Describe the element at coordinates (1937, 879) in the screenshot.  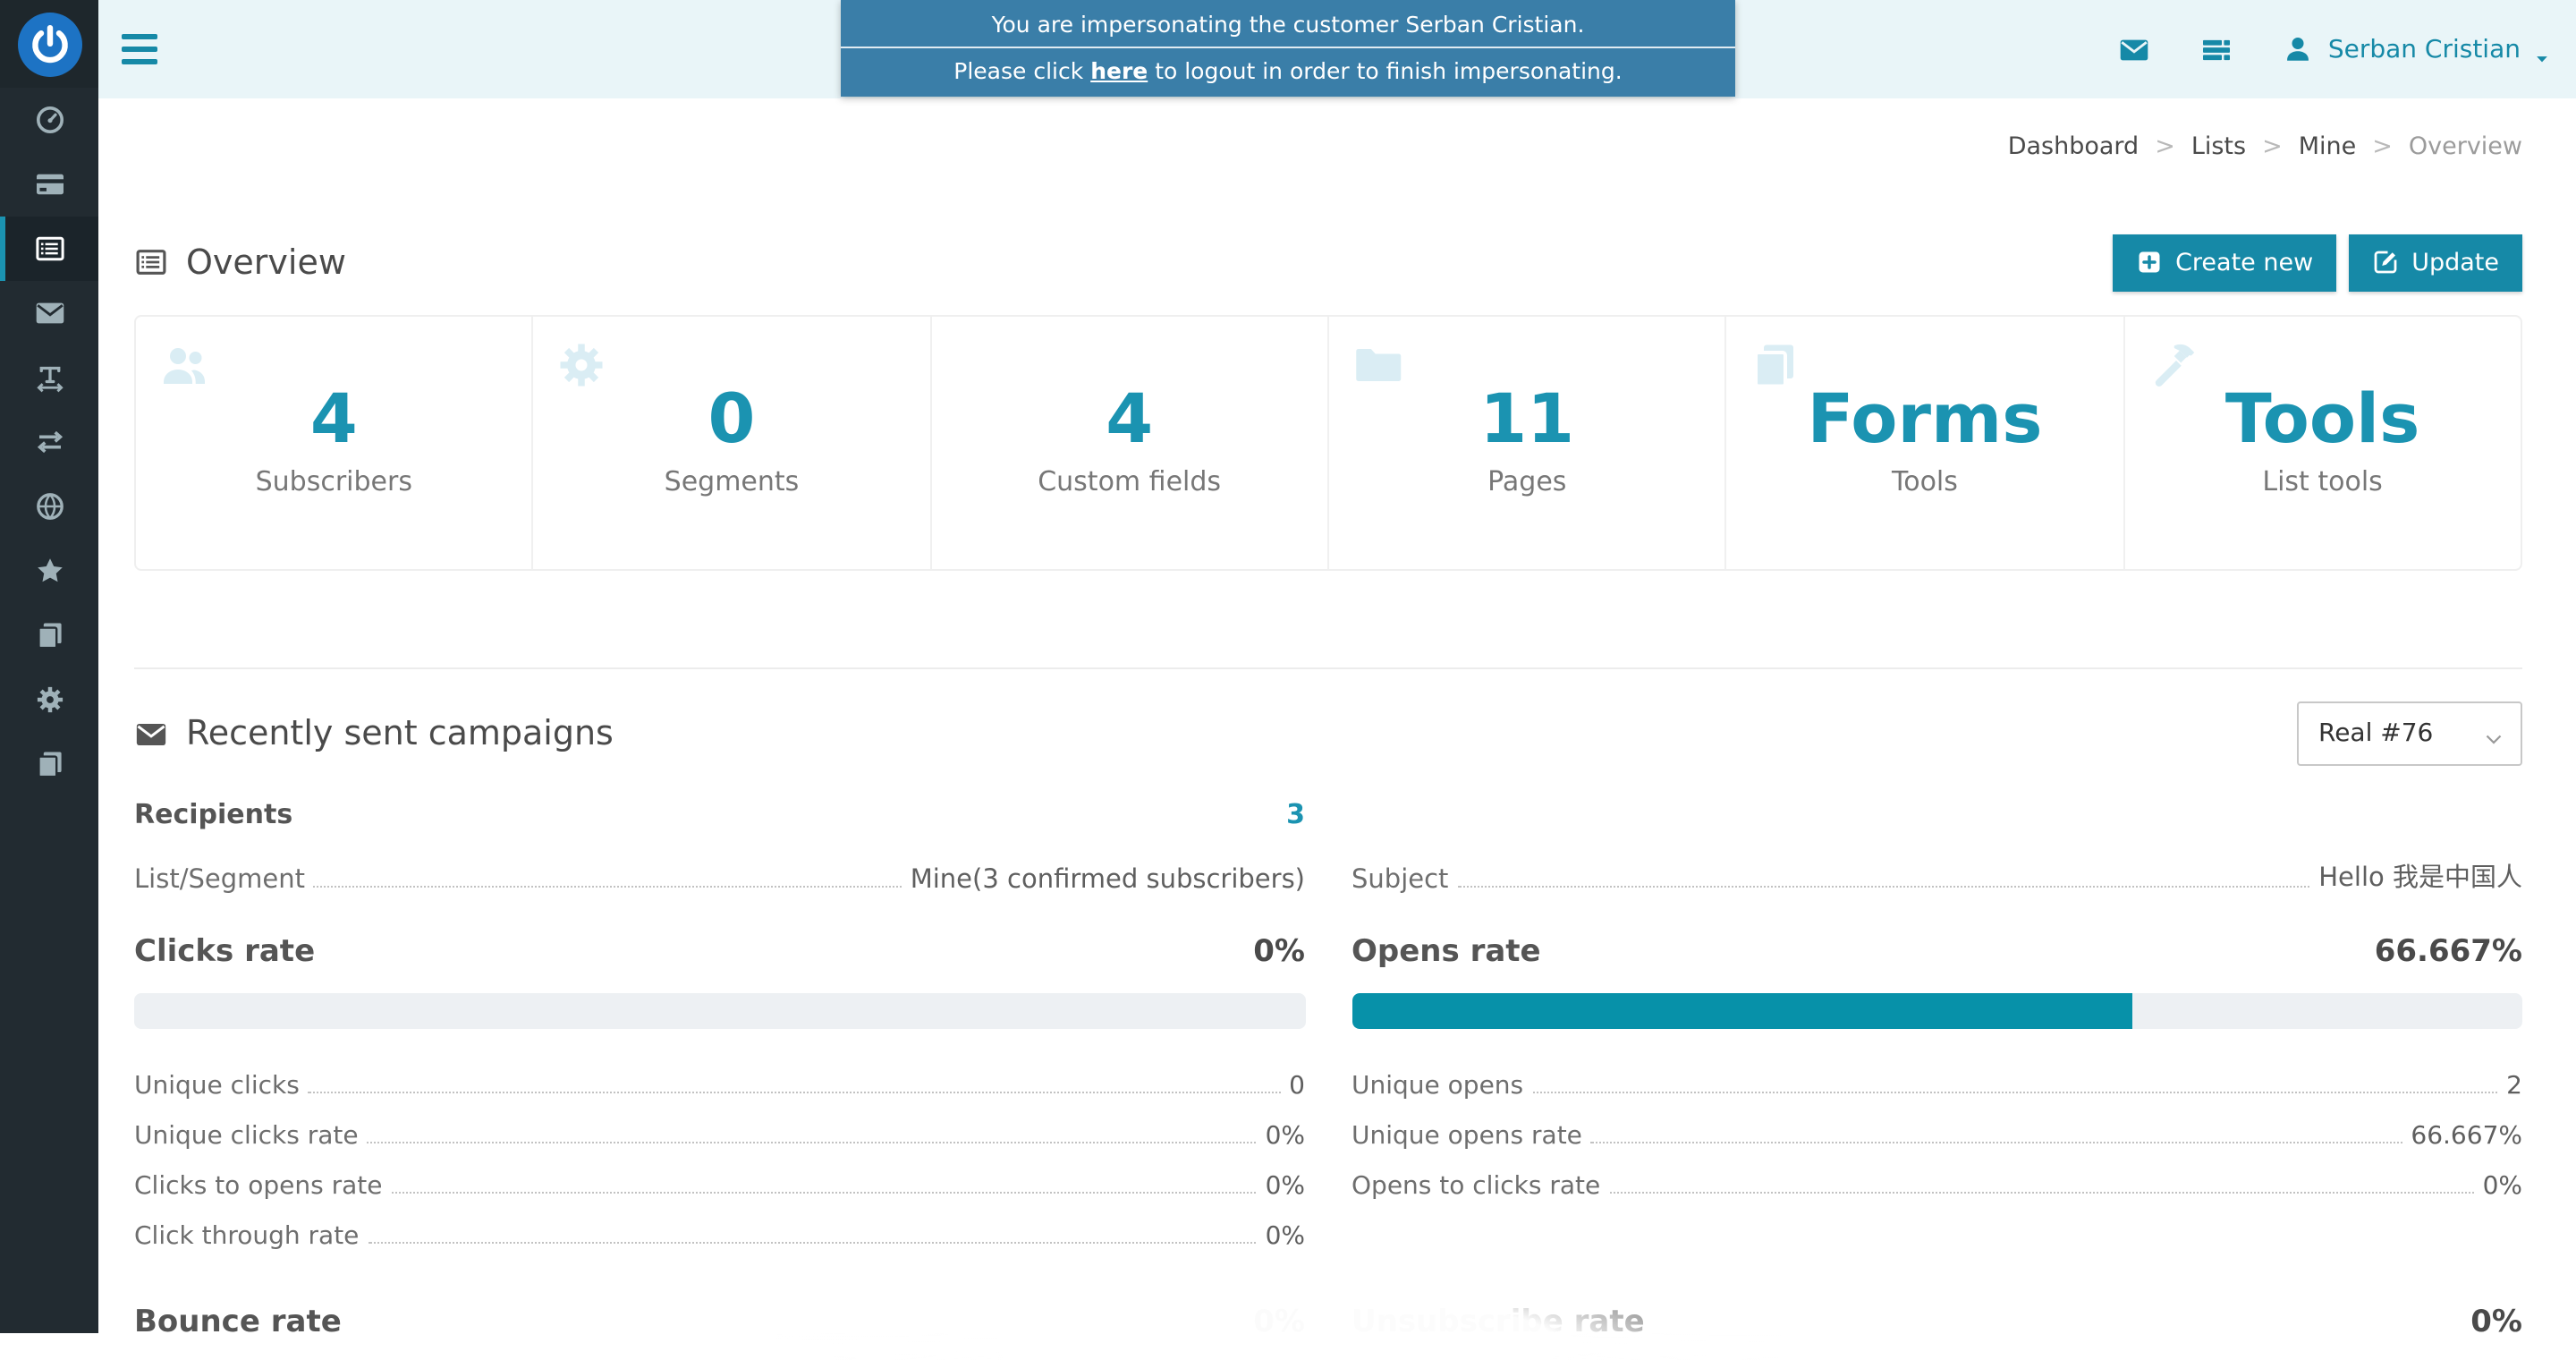
I see `subject-row: Subject Hello 我是中国人` at that location.